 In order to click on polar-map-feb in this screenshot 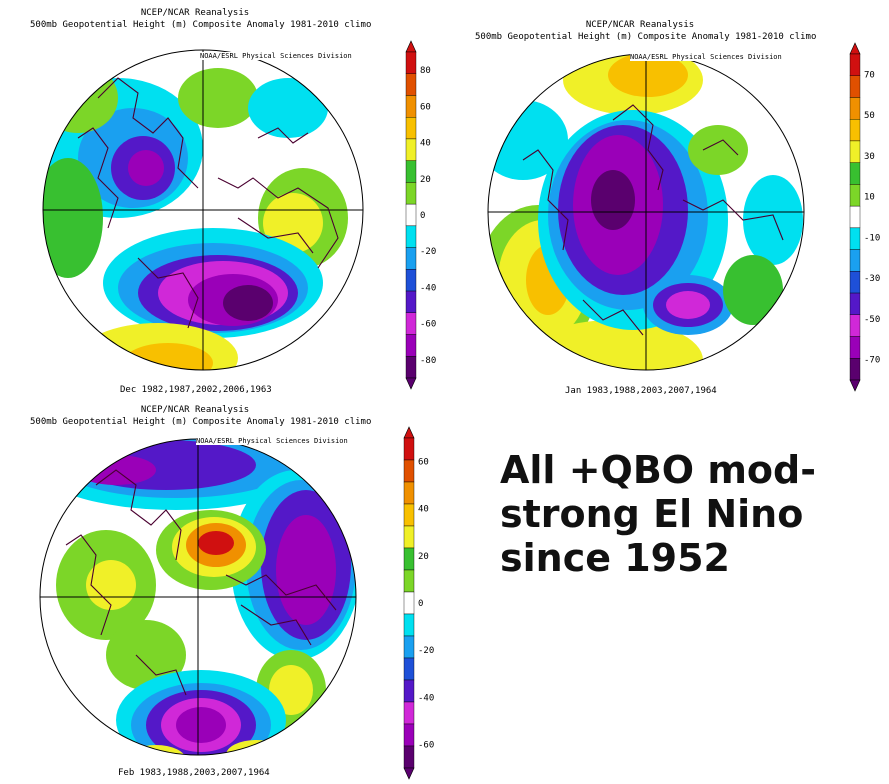, I will do `click(198, 597)`.